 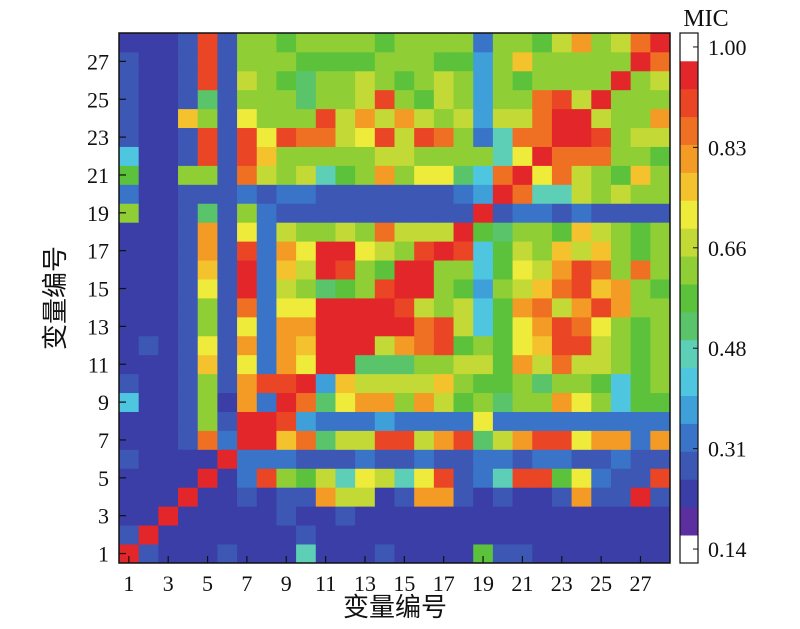 What do you see at coordinates (246, 583) in the screenshot?
I see `x-tick-label: 7` at bounding box center [246, 583].